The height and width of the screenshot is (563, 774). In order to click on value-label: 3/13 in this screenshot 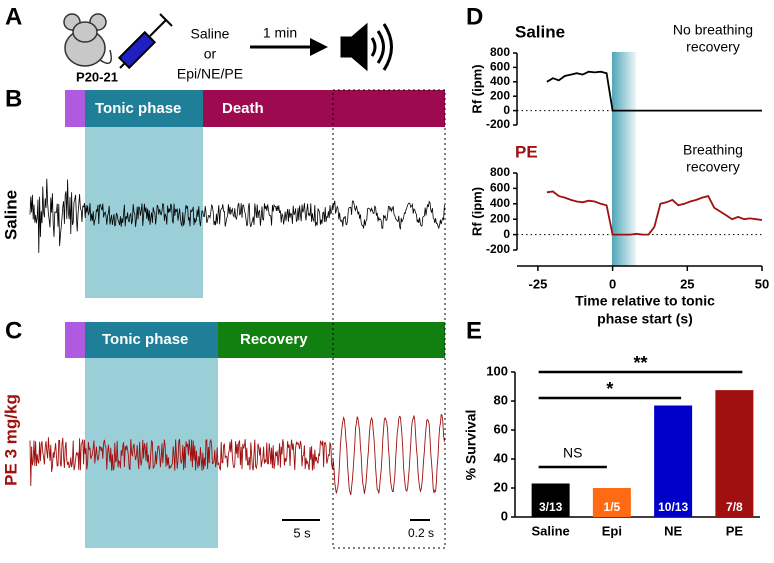, I will do `click(551, 507)`.